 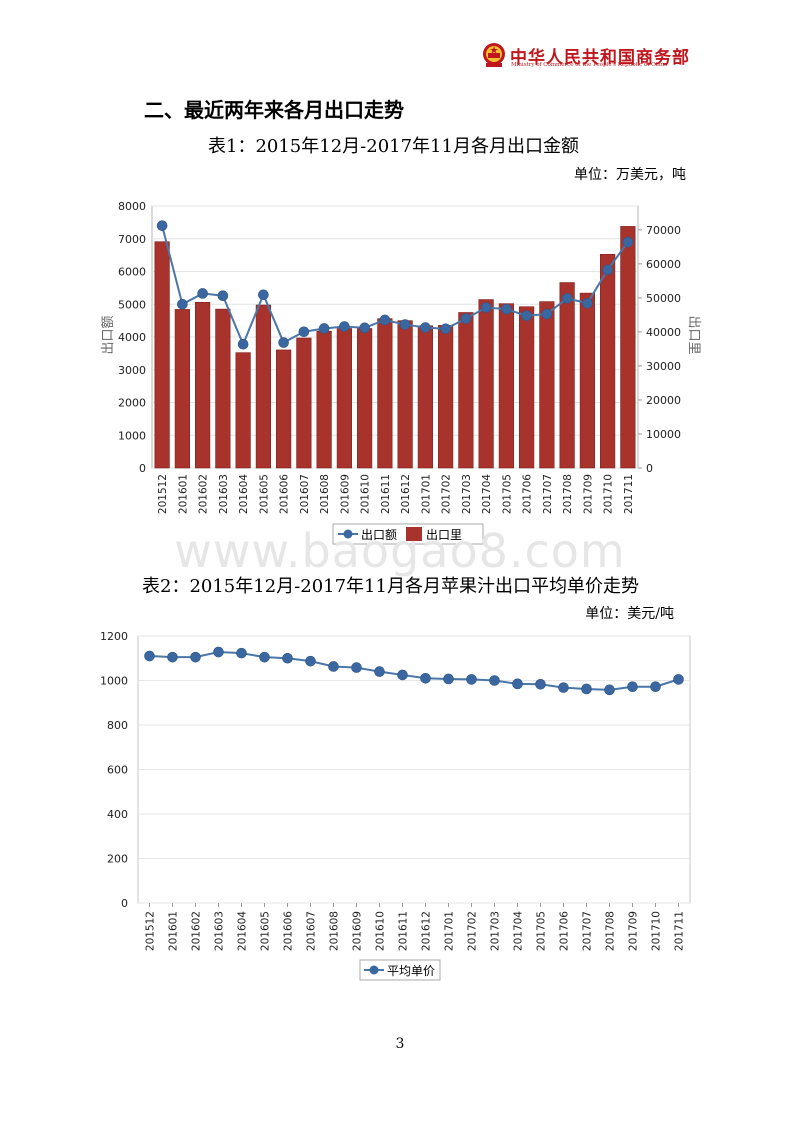 What do you see at coordinates (634, 931) in the screenshot?
I see `x-tick-label: 201709` at bounding box center [634, 931].